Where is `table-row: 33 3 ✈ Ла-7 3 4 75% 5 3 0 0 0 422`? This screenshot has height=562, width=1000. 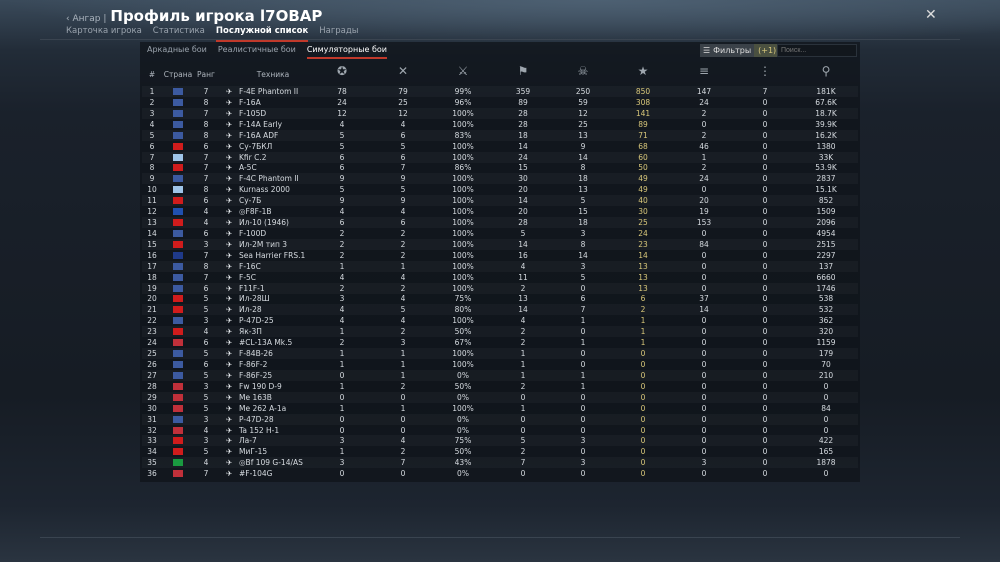 table-row: 33 3 ✈ Ла-7 3 4 75% 5 3 0 0 0 422 is located at coordinates (500, 440).